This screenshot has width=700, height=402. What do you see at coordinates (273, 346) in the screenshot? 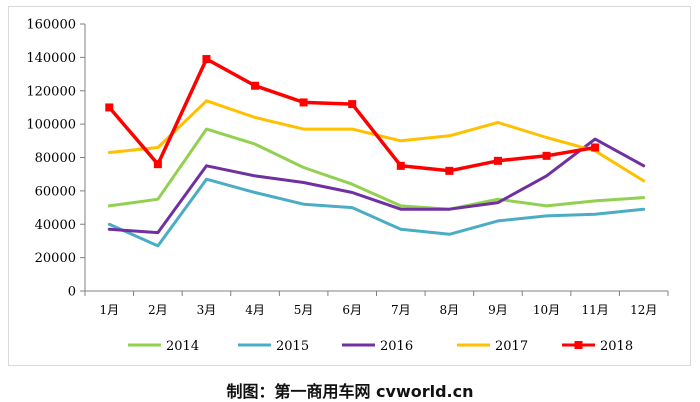
I see `legend-item-2015: 2015` at bounding box center [273, 346].